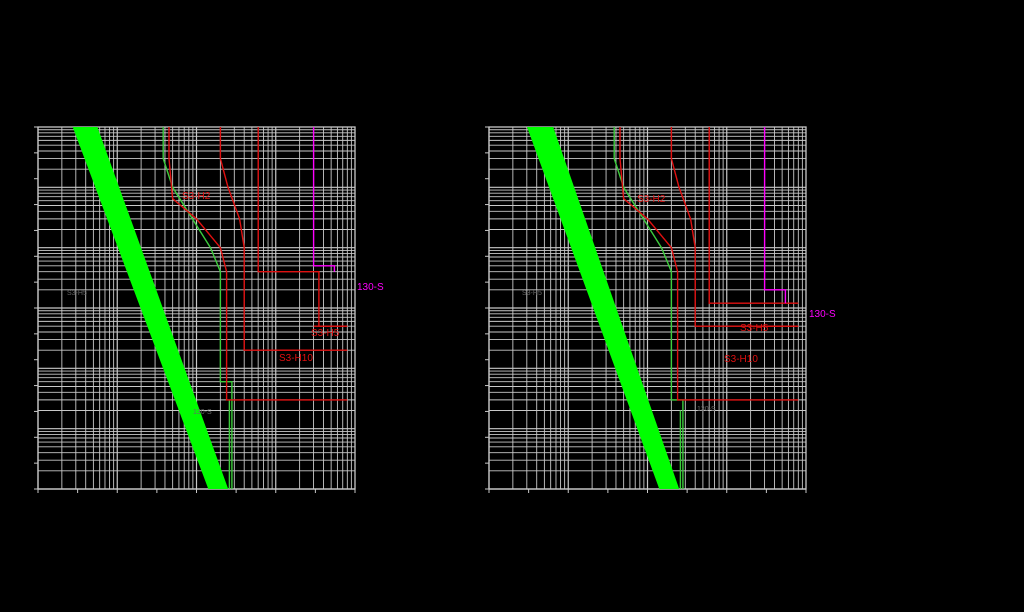 The width and height of the screenshot is (1024, 612). I want to click on plot-right-series, so click(706, 308).